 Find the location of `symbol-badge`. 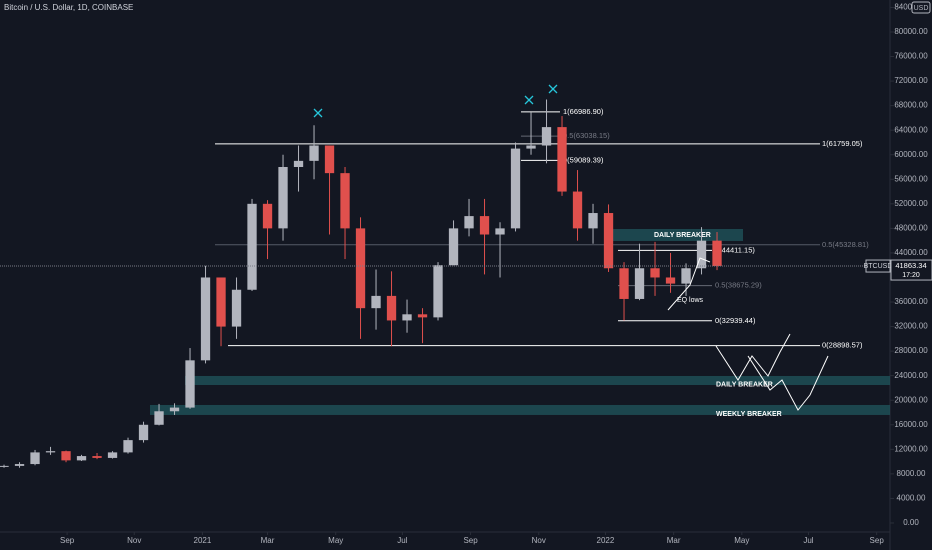

symbol-badge is located at coordinates (878, 266).